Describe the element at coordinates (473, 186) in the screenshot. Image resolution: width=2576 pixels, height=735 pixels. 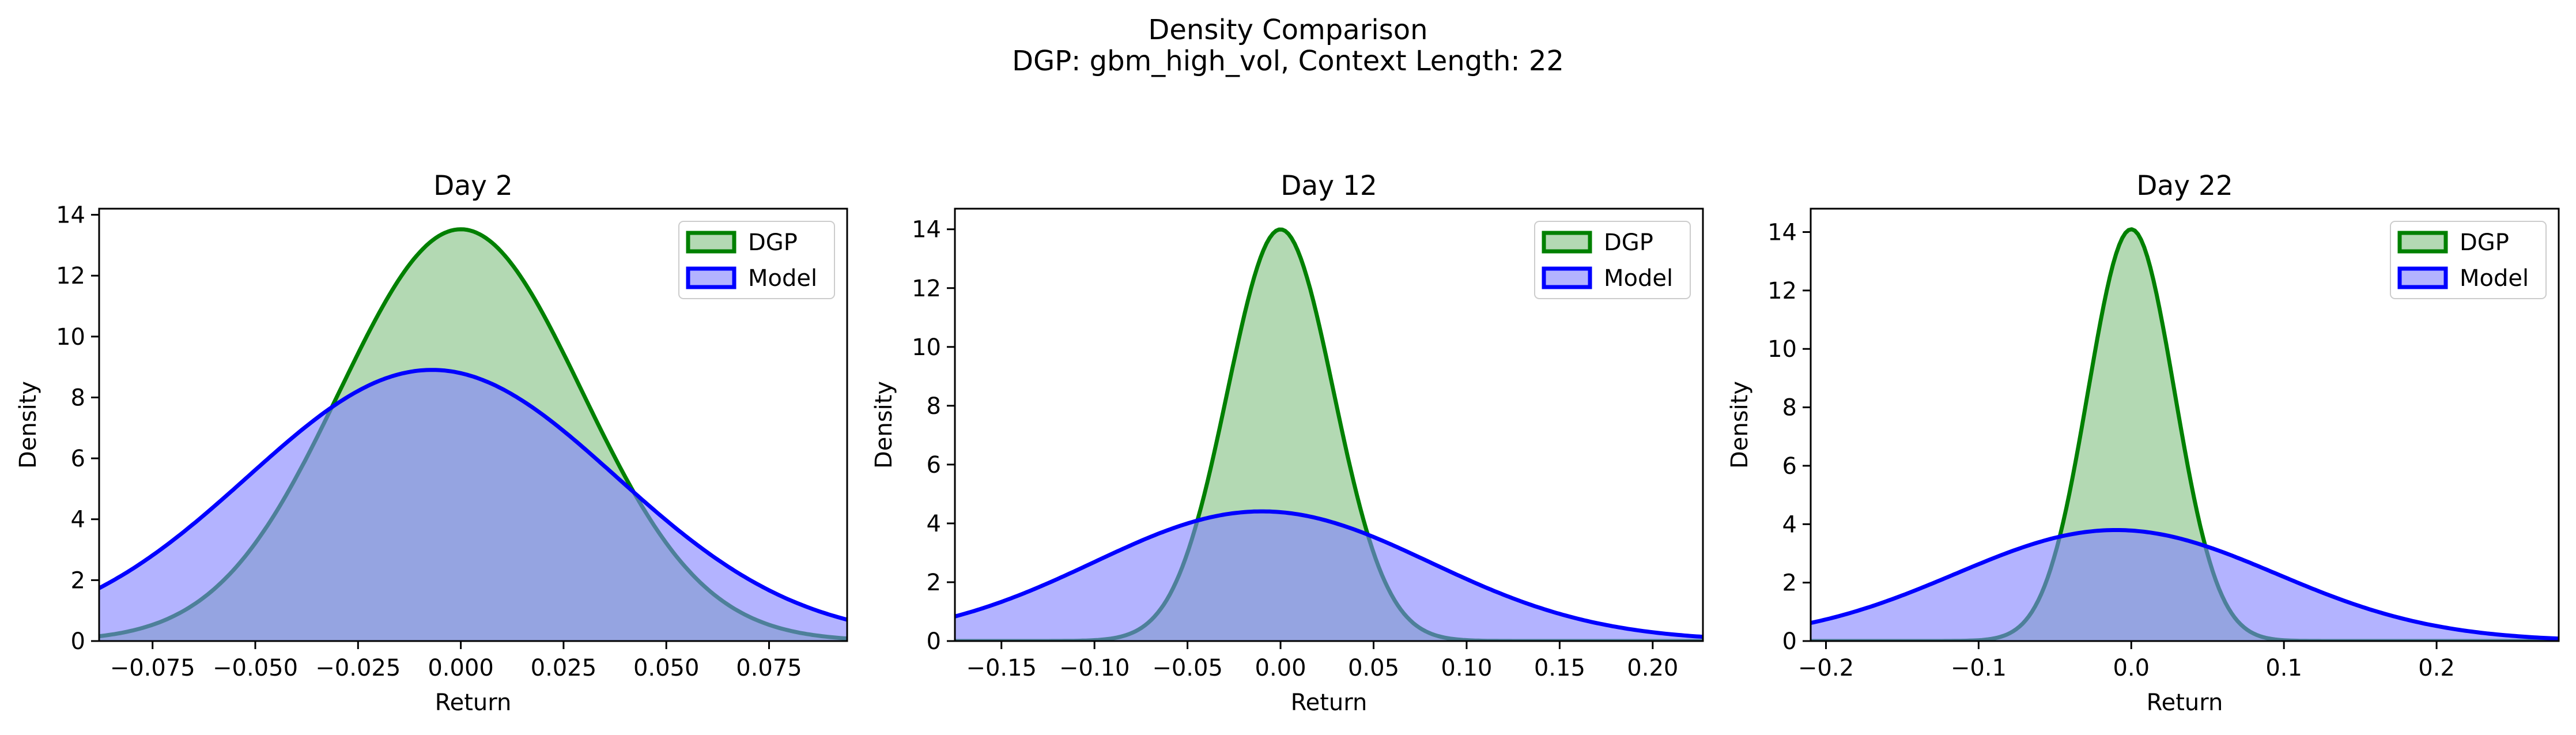
I see `panel-title: Day 2` at that location.